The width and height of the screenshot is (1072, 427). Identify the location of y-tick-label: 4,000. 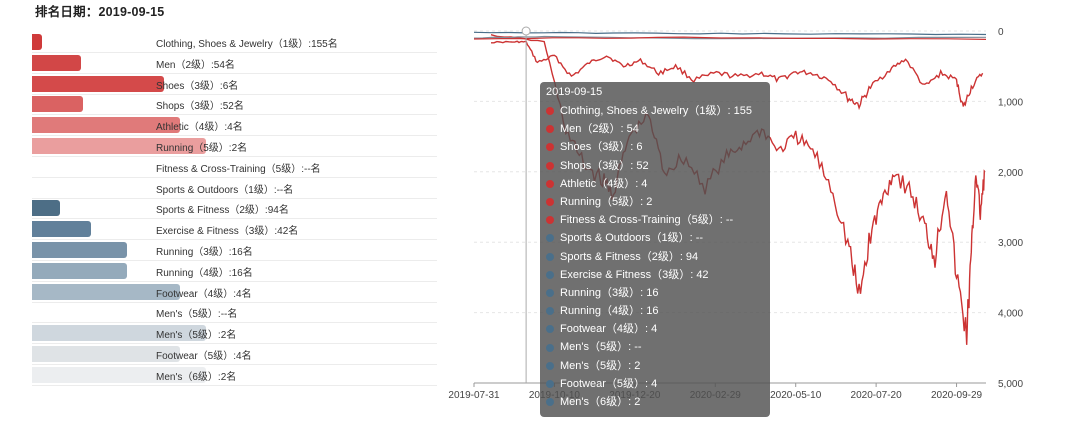
(1010, 314).